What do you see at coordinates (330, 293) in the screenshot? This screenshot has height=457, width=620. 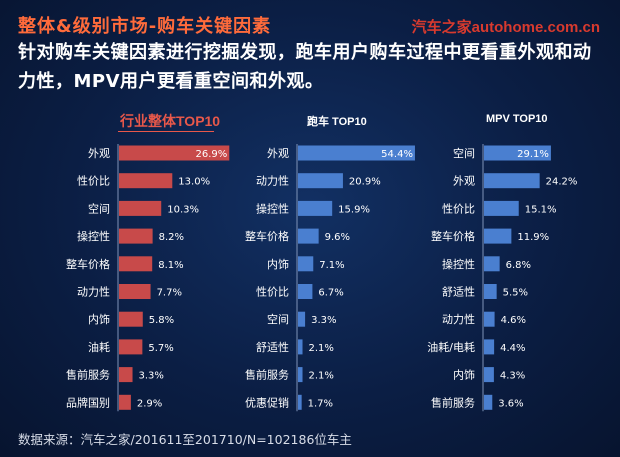 I see `data-label: 6.7%` at bounding box center [330, 293].